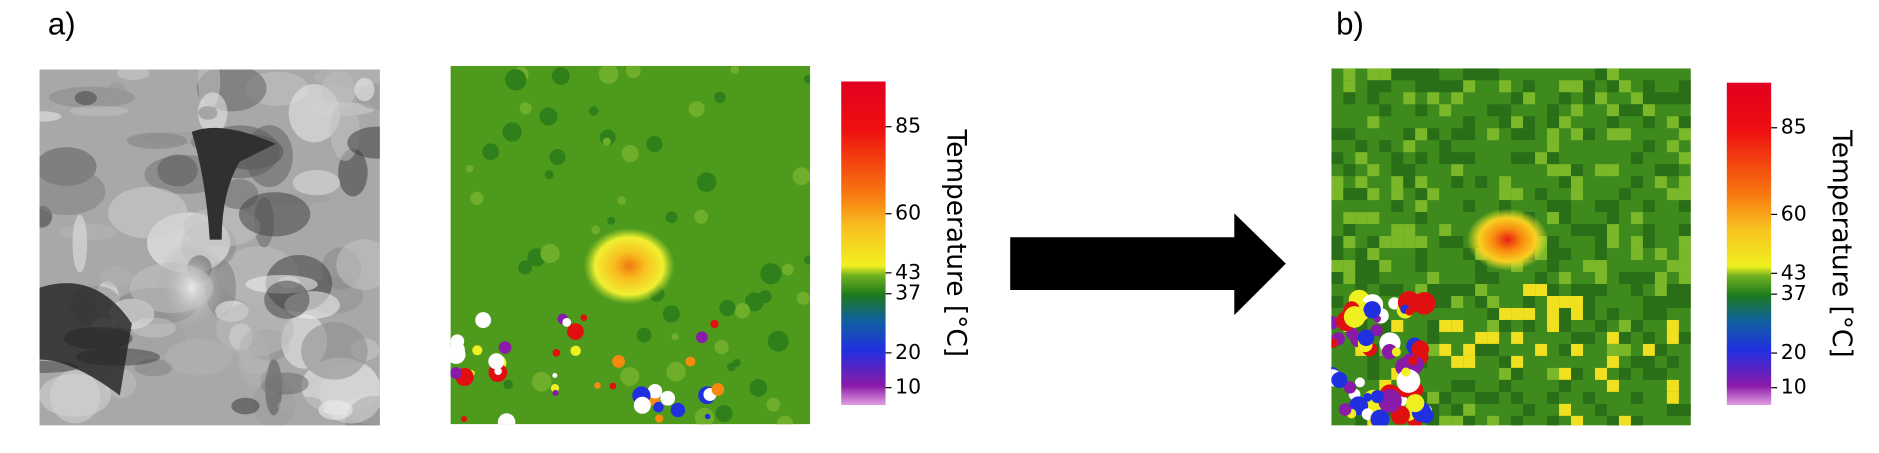  Describe the element at coordinates (1350, 24) in the screenshot. I see `panel-label: b)` at that location.